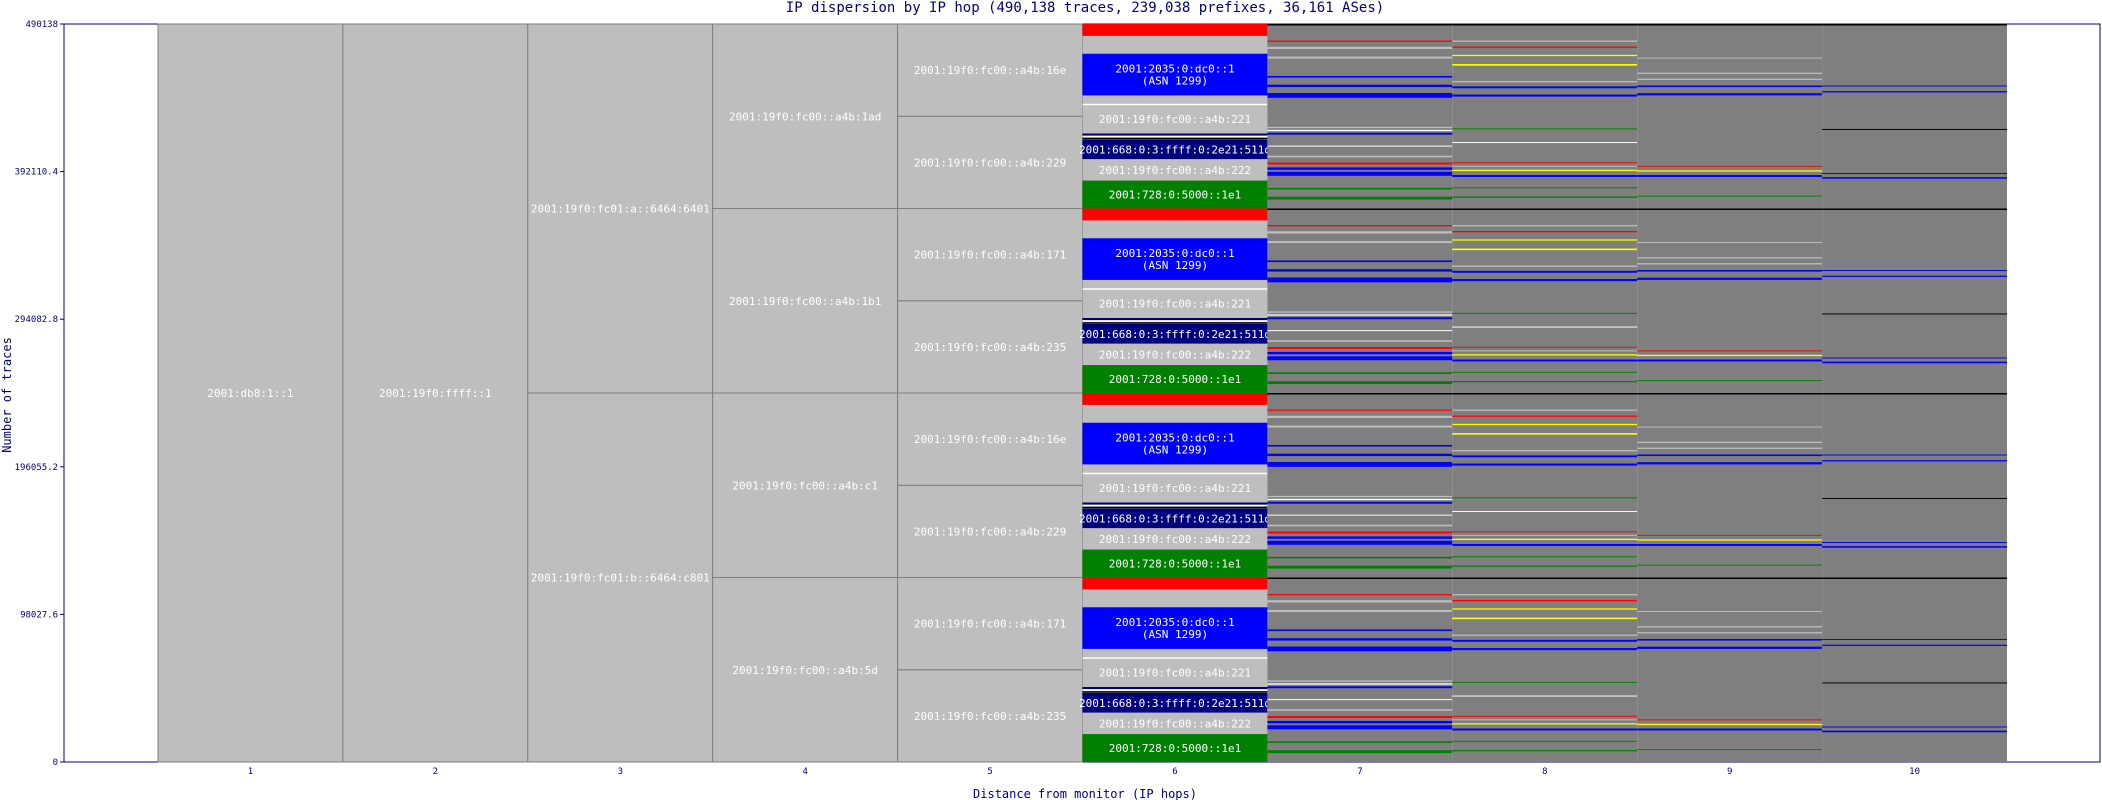 The image size is (2102, 800). What do you see at coordinates (620, 772) in the screenshot?
I see `x-tick-label: 3` at bounding box center [620, 772].